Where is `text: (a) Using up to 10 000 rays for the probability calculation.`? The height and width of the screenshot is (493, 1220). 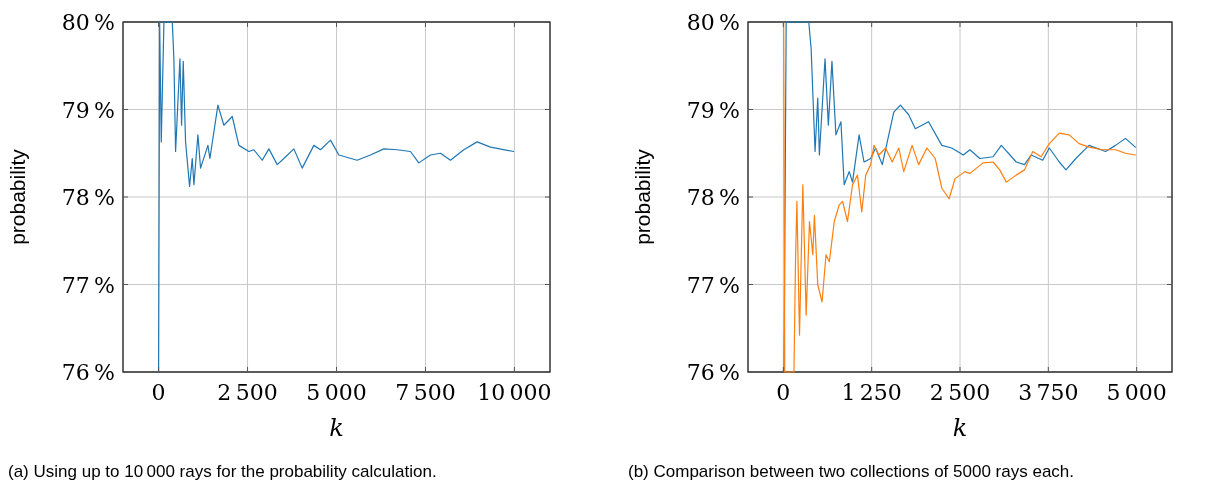 text: (a) Using up to 10 000 rays for the probability calculation. is located at coordinates (222, 471).